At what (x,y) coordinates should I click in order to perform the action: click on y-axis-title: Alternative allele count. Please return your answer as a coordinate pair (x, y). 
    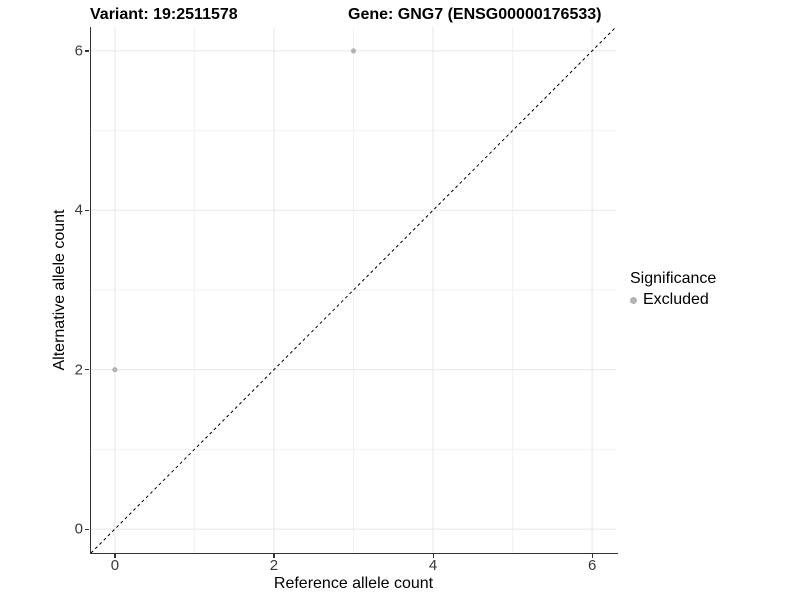
    Looking at the image, I should click on (59, 290).